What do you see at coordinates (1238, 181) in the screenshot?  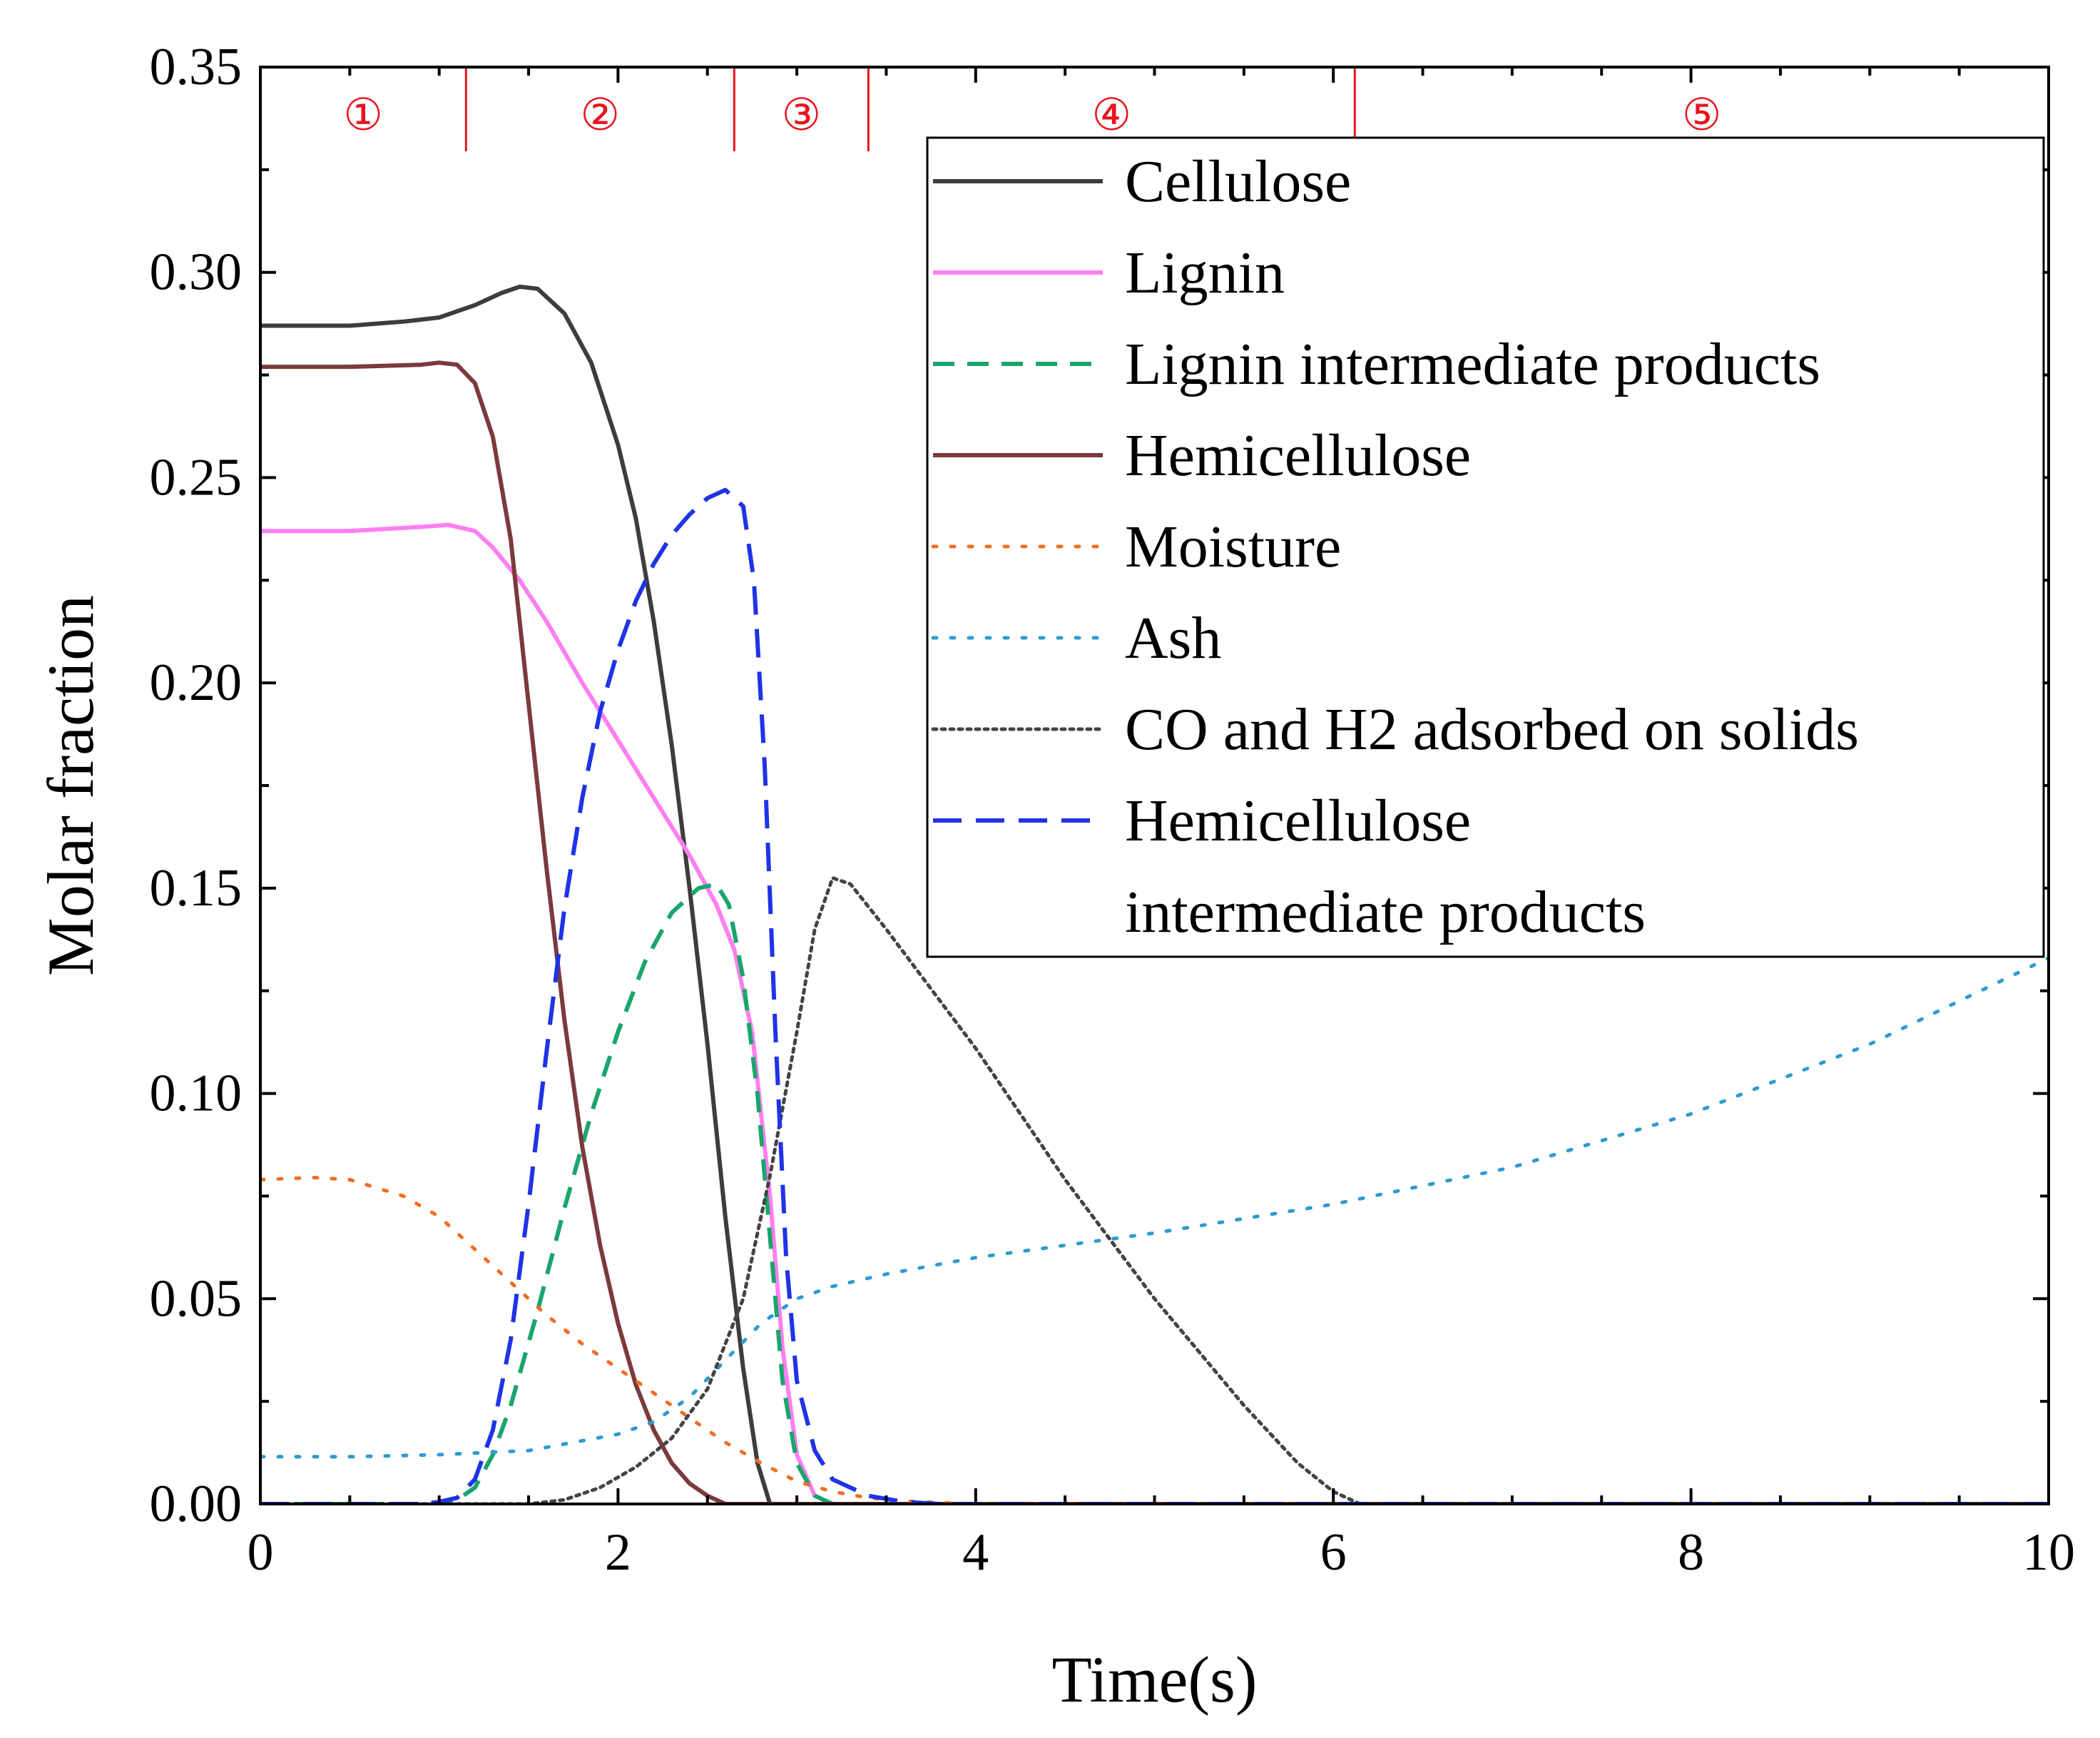 I see `legend-label: Cellulose` at bounding box center [1238, 181].